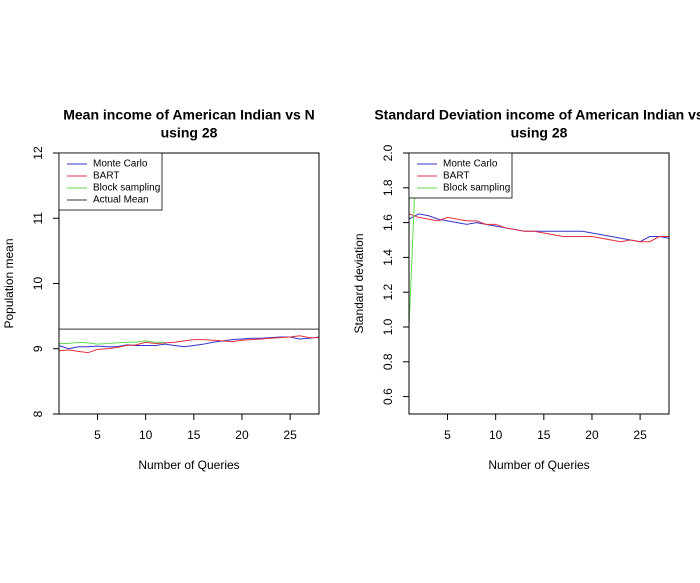 The height and width of the screenshot is (583, 700). I want to click on y-tick-label: 11, so click(38, 218).